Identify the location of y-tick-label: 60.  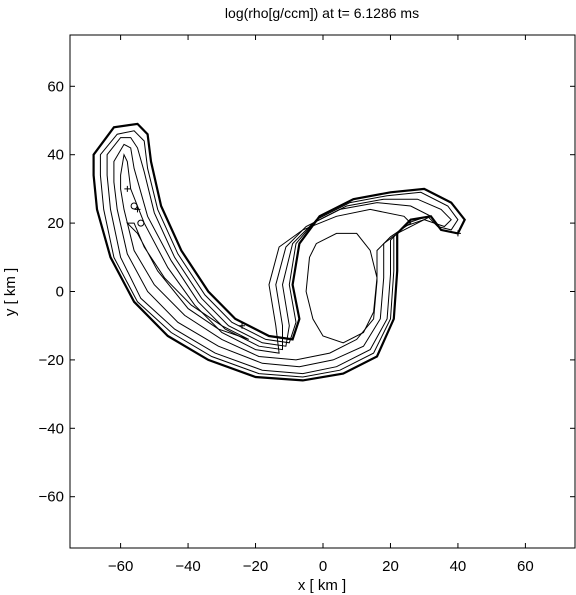
(55, 86).